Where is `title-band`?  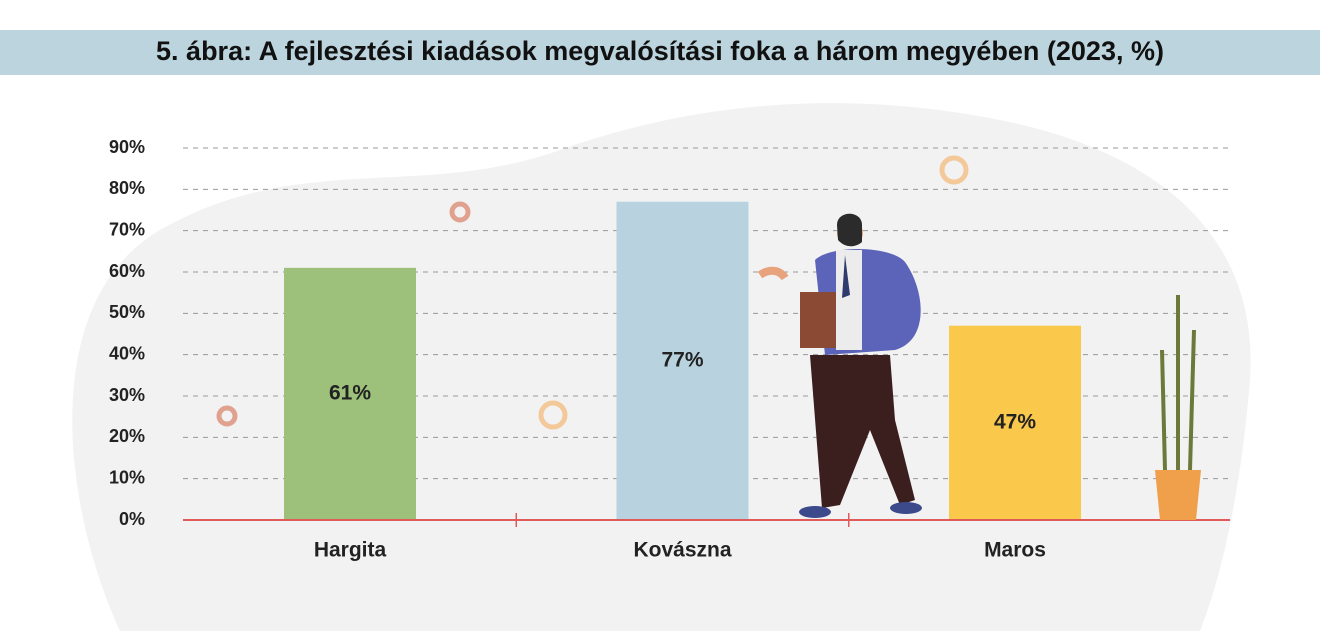
title-band is located at coordinates (660, 52).